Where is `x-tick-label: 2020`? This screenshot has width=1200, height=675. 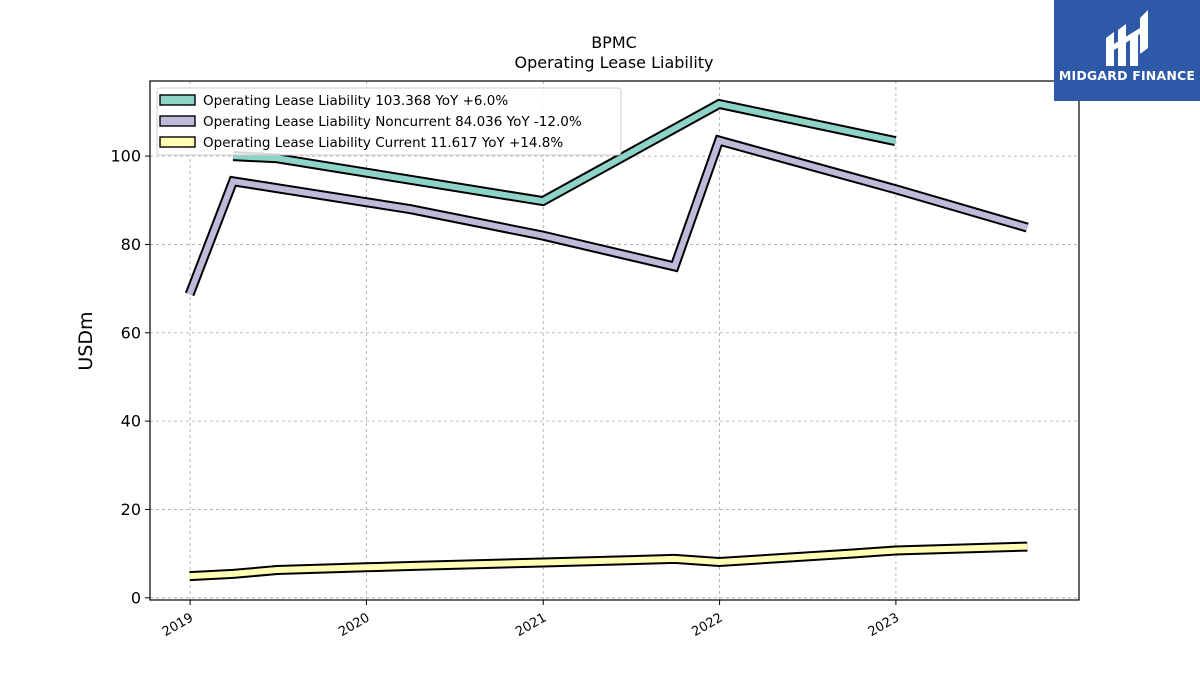 x-tick-label: 2020 is located at coordinates (354, 625).